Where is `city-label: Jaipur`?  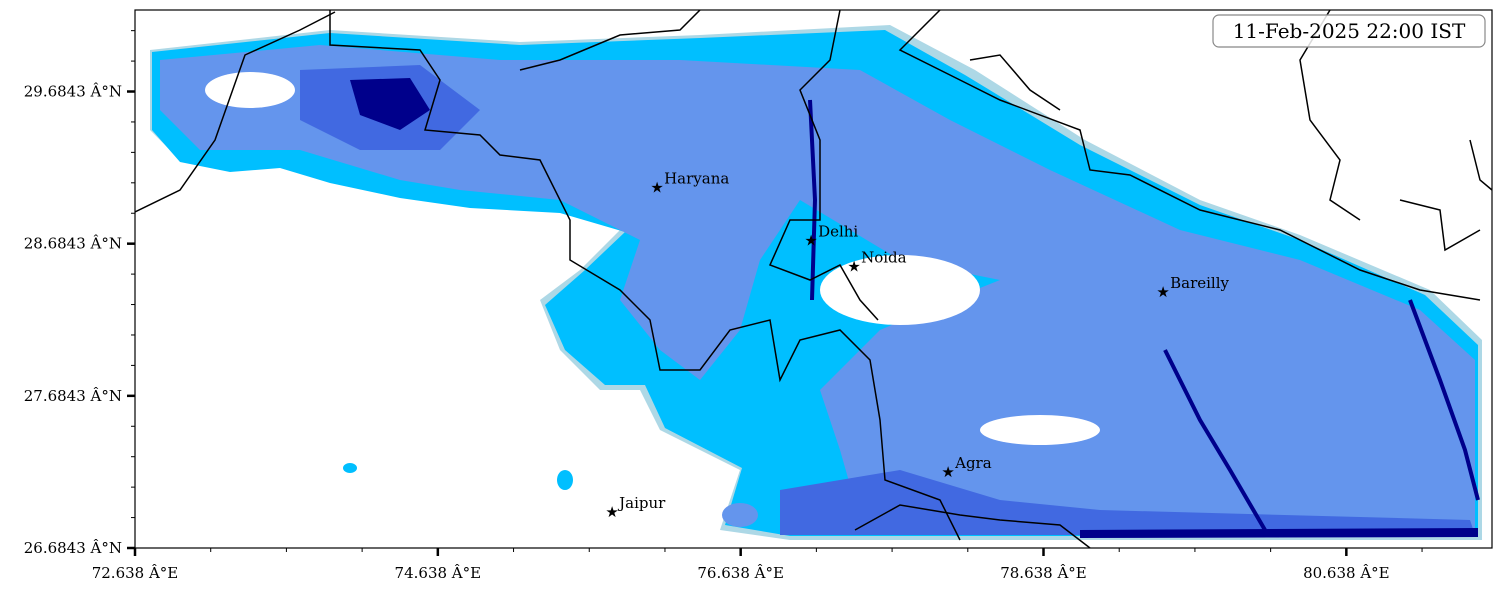
city-label: Jaipur is located at coordinates (641, 503).